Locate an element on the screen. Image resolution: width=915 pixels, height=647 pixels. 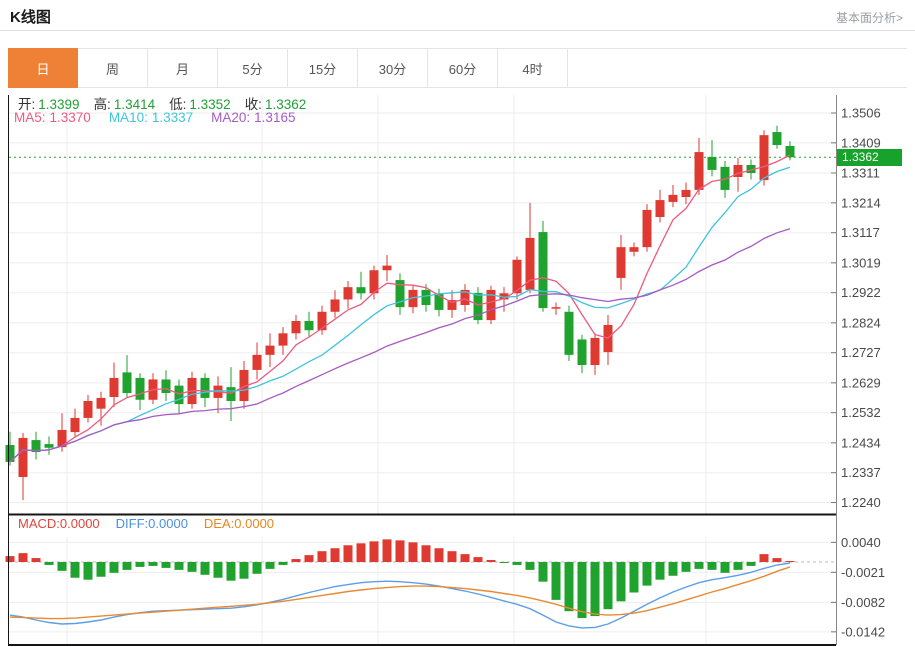
close-value: 收: 1.3362 is located at coordinates (275, 104).